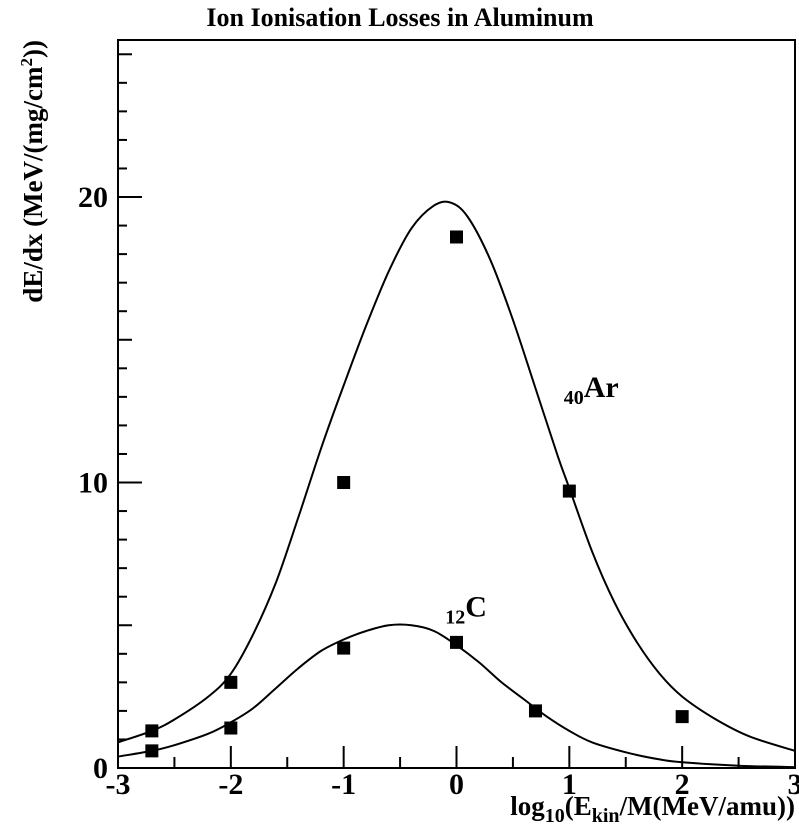 This screenshot has height=829, width=799. I want to click on x-tick-label: 0, so click(456, 784).